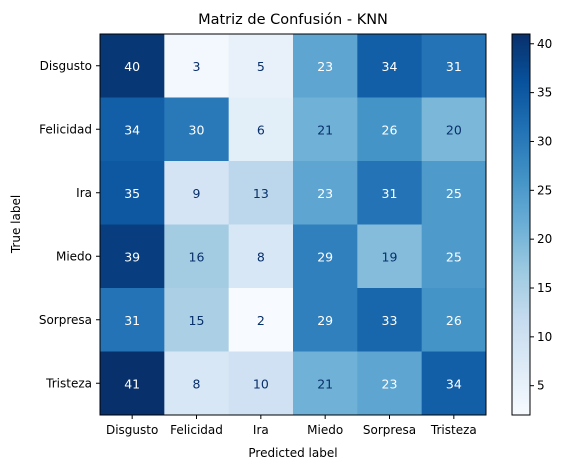  I want to click on cell-value-label: 9, so click(197, 193).